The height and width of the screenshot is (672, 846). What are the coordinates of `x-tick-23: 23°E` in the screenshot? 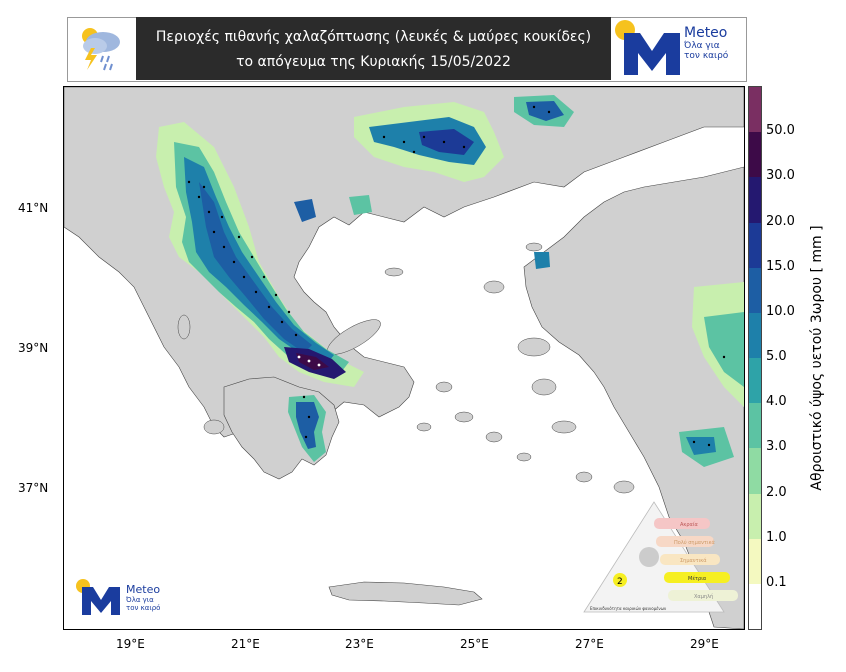 It's located at (359, 644).